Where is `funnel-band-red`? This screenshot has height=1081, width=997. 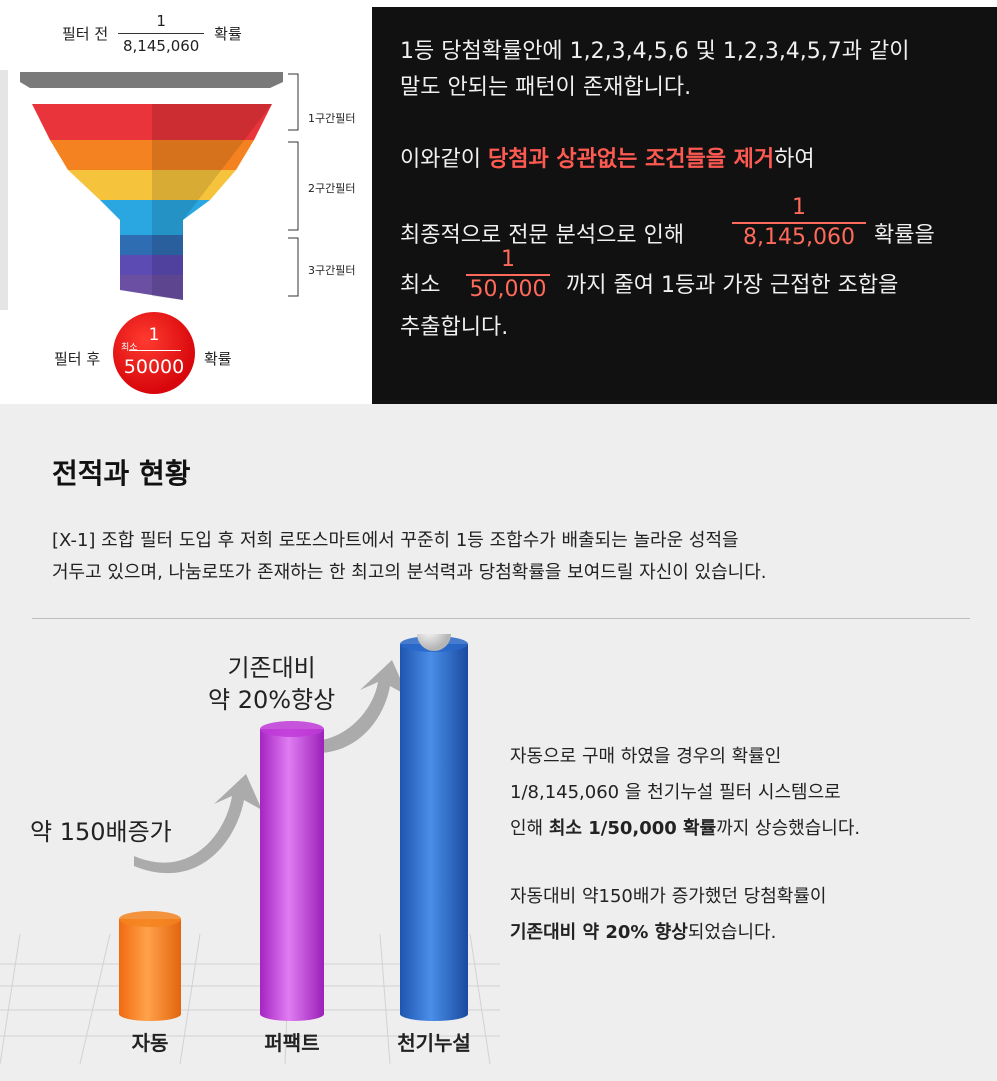
funnel-band-red is located at coordinates (152, 122).